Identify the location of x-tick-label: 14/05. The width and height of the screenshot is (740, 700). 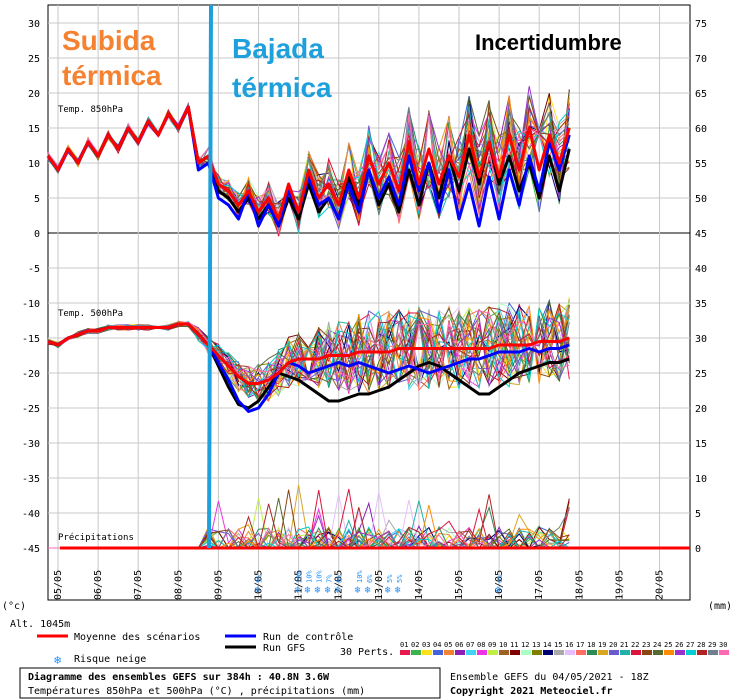
(419, 585).